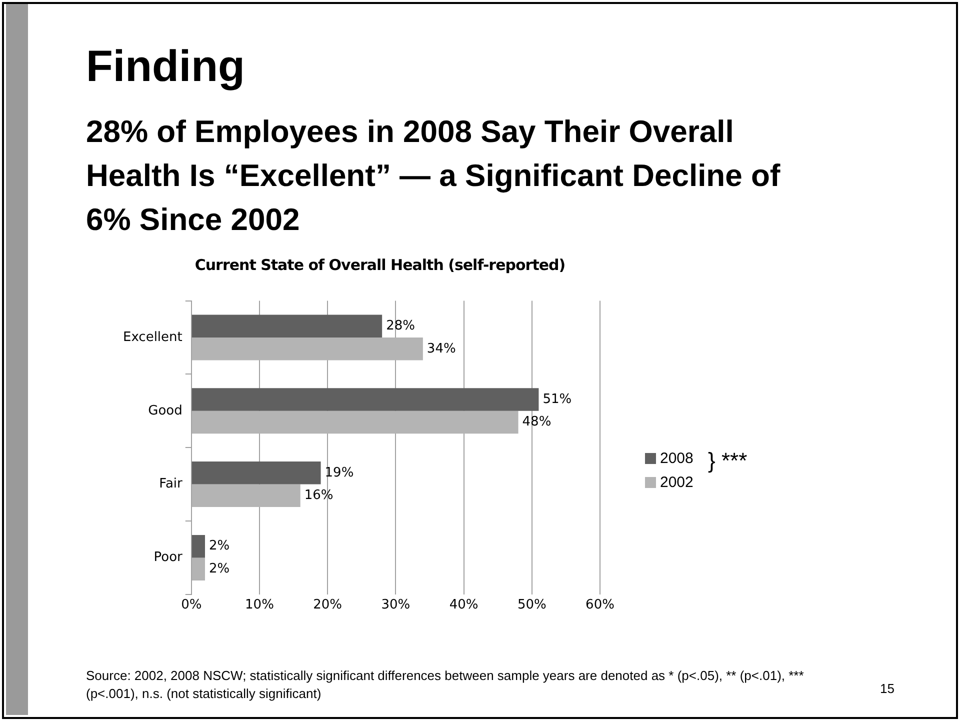 The width and height of the screenshot is (960, 721). I want to click on y-tick-label: Excellent, so click(152, 337).